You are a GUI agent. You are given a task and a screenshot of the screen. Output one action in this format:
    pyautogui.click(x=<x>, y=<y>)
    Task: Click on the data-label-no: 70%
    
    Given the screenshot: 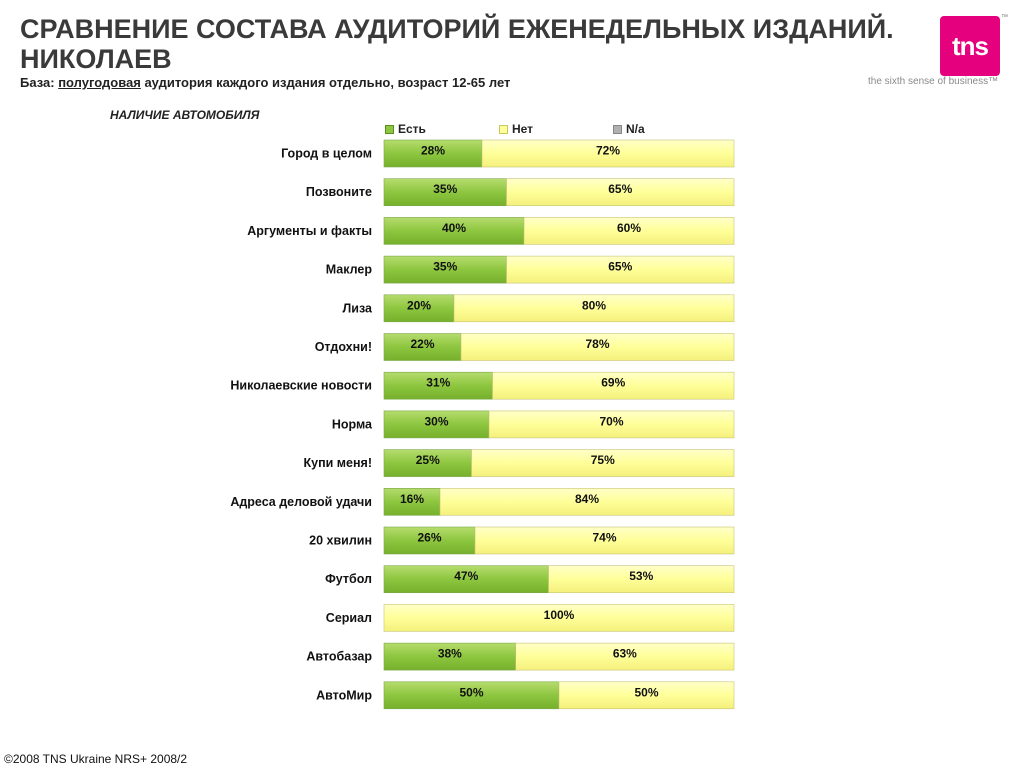 What is the action you would take?
    pyautogui.click(x=611, y=421)
    